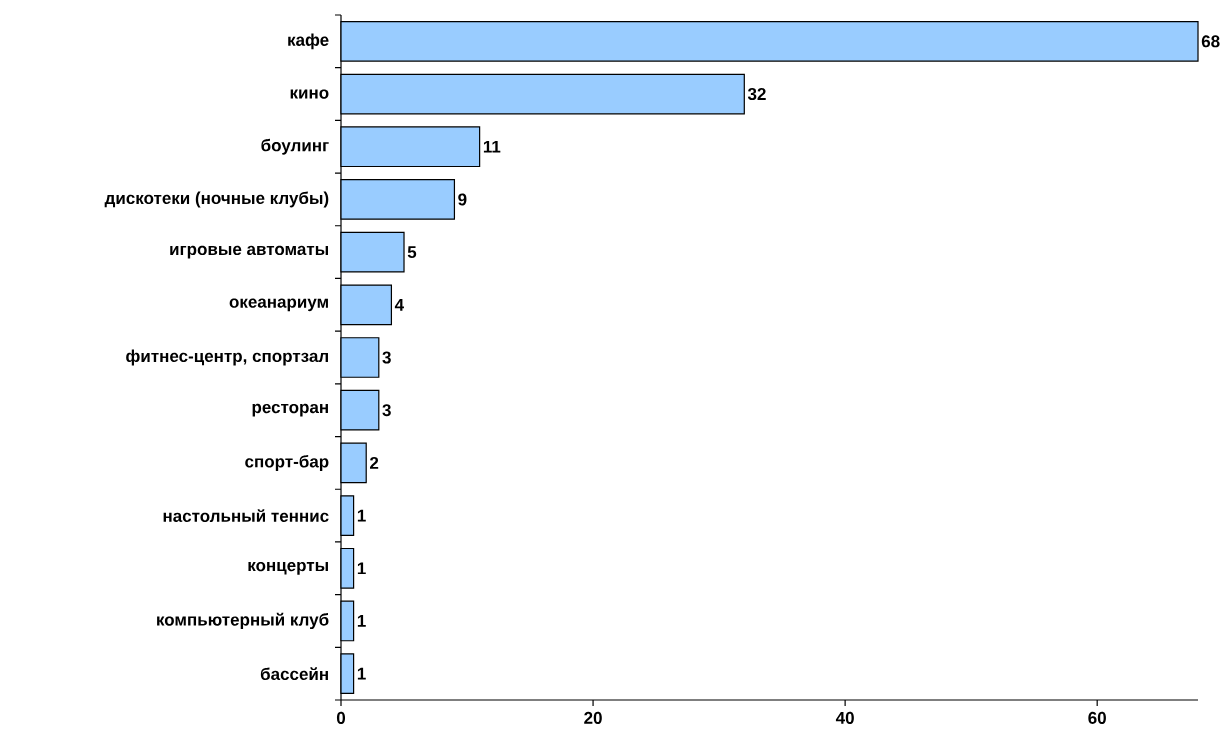 This screenshot has height=753, width=1232. Describe the element at coordinates (593, 717) in the screenshot. I see `x-tick-label: 20` at that location.